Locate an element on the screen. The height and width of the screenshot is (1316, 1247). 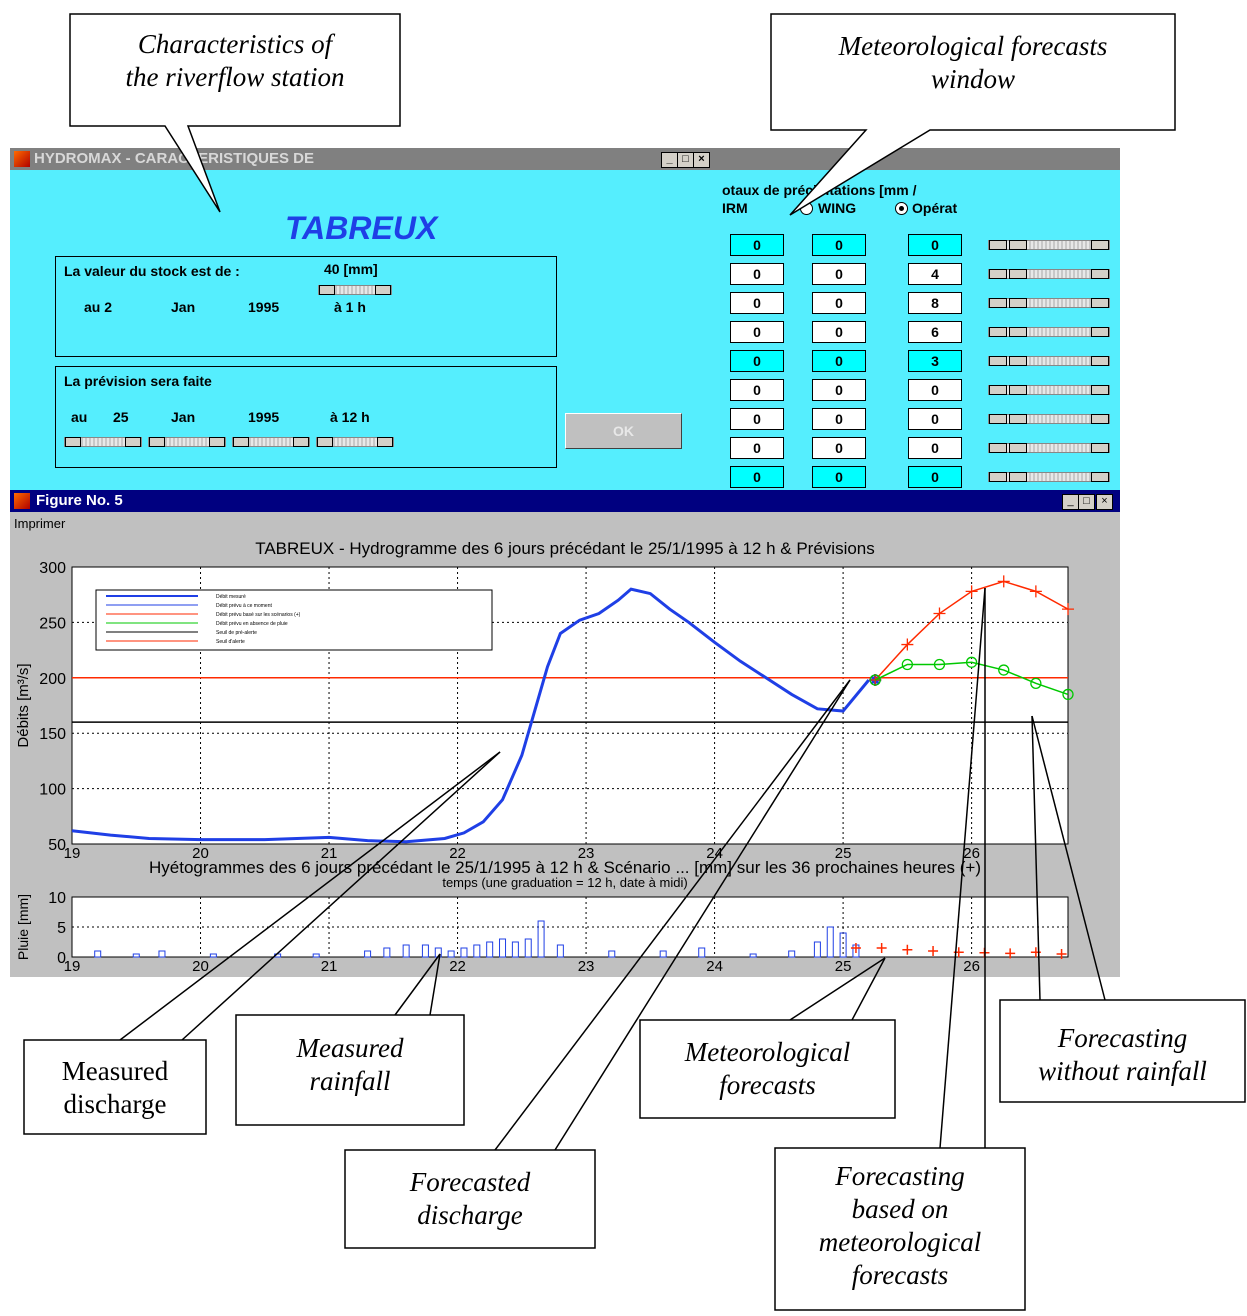
app-logo-icon is located at coordinates (22, 159).